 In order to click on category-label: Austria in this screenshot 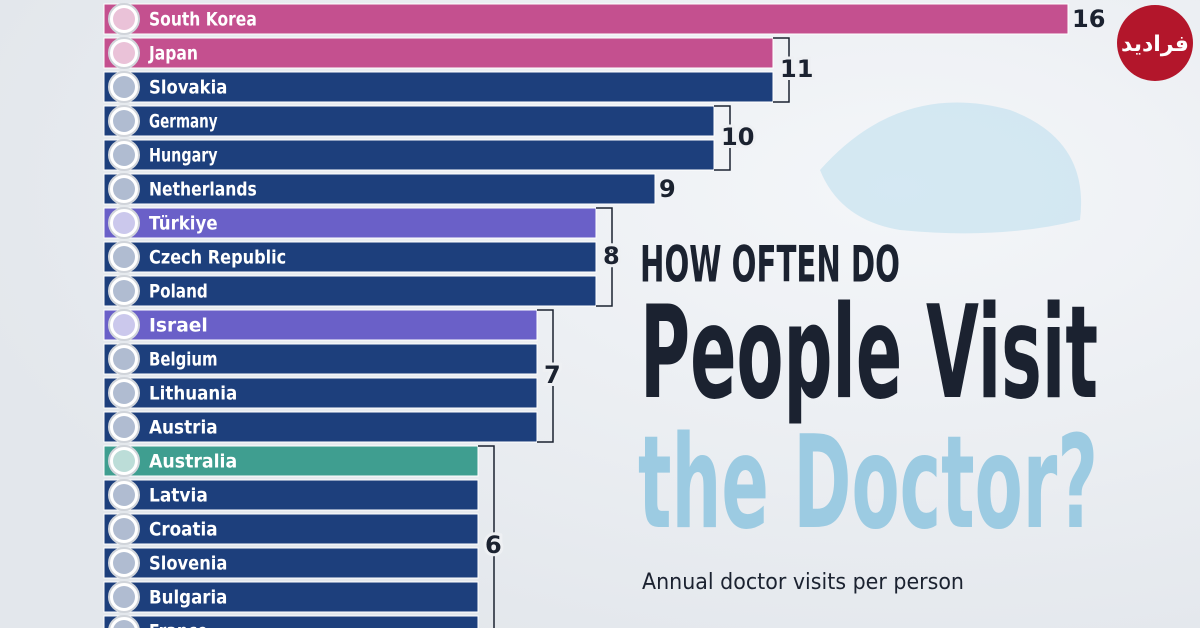, I will do `click(183, 428)`.